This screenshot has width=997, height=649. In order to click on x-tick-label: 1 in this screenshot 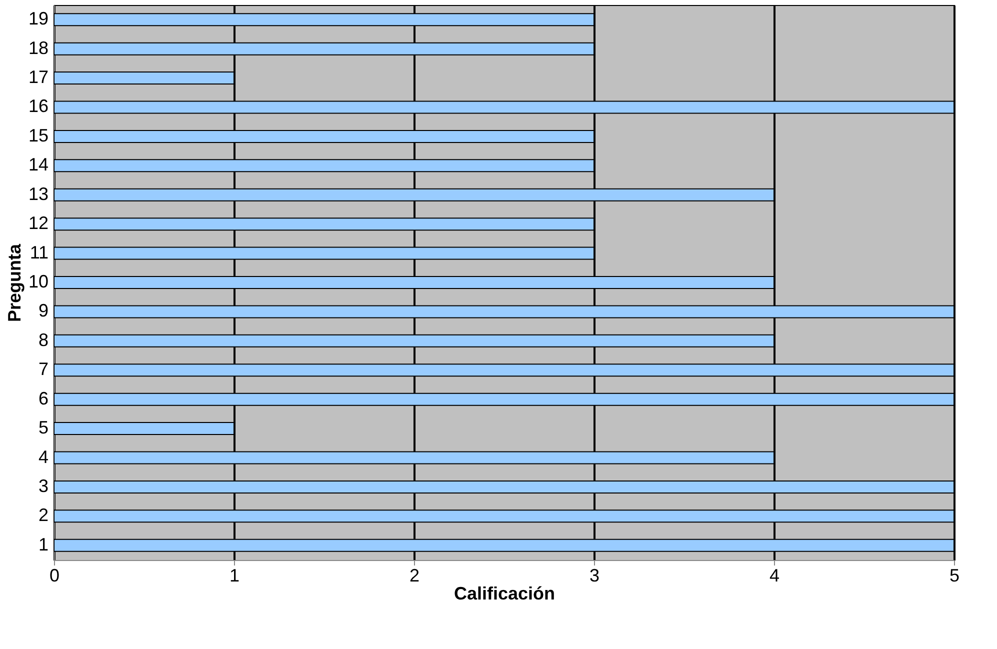, I will do `click(234, 576)`.